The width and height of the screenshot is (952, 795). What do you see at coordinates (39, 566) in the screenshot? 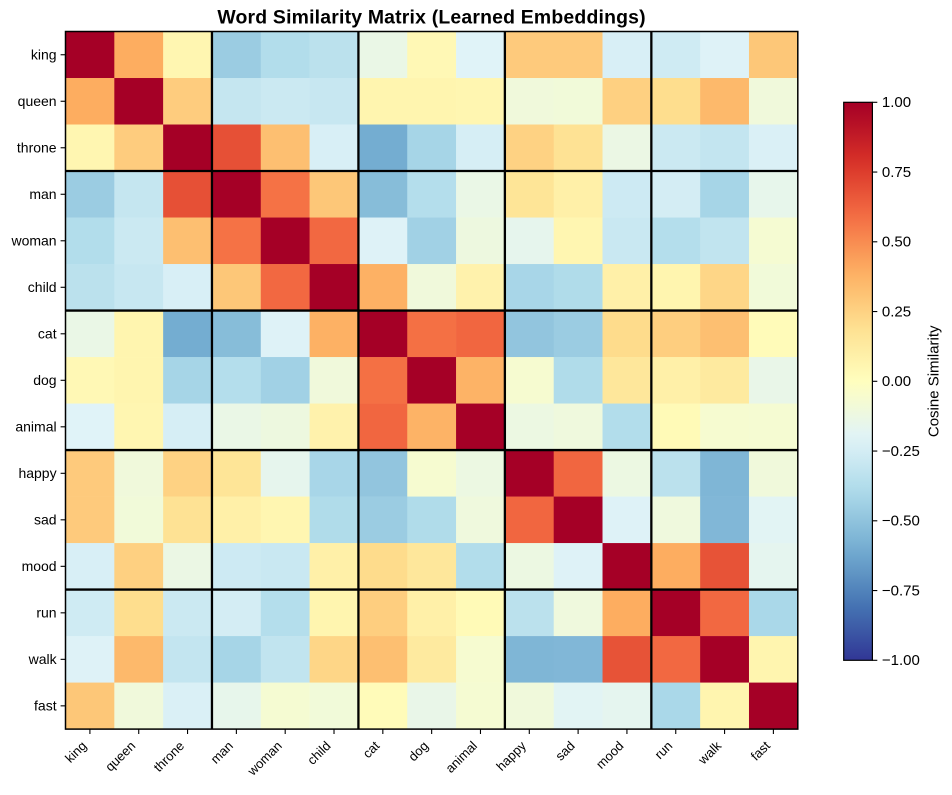
I see `svg-text: mood` at bounding box center [39, 566].